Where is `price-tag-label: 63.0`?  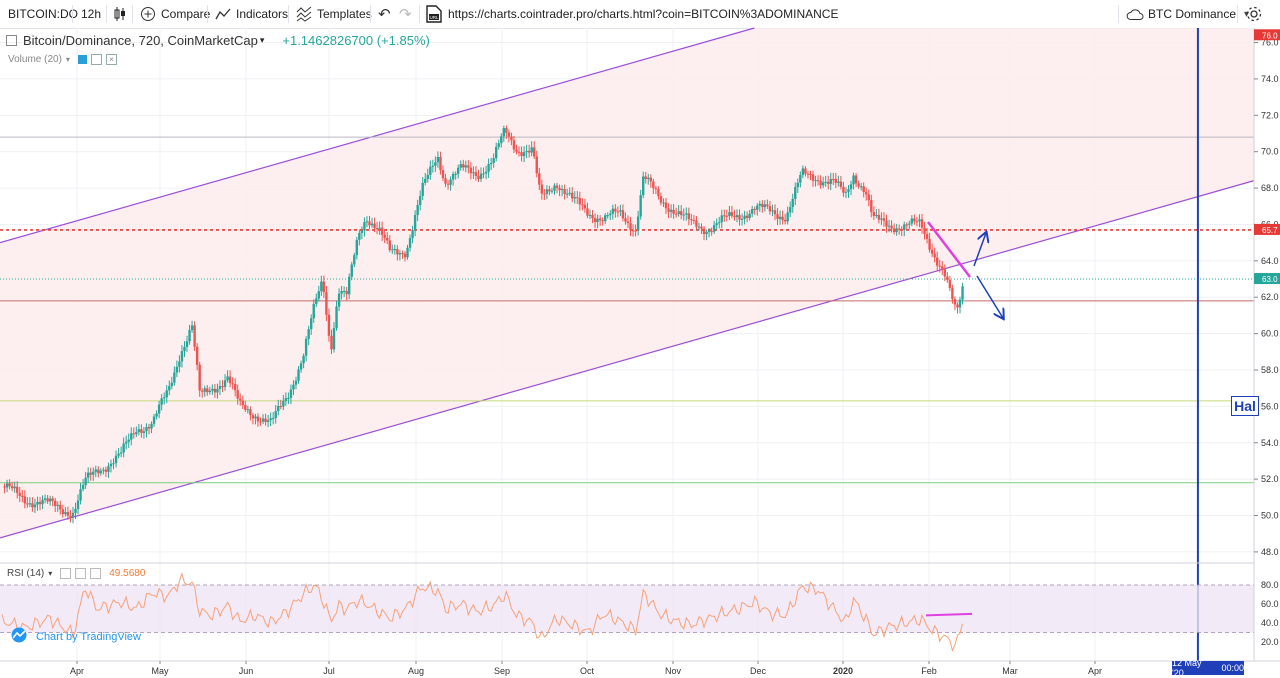
price-tag-label: 63.0 is located at coordinates (1270, 279).